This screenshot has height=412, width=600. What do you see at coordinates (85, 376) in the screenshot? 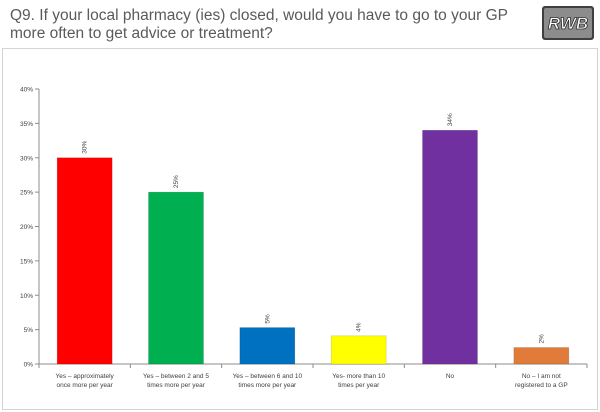
I see `category-label: Yes – approximately` at bounding box center [85, 376].